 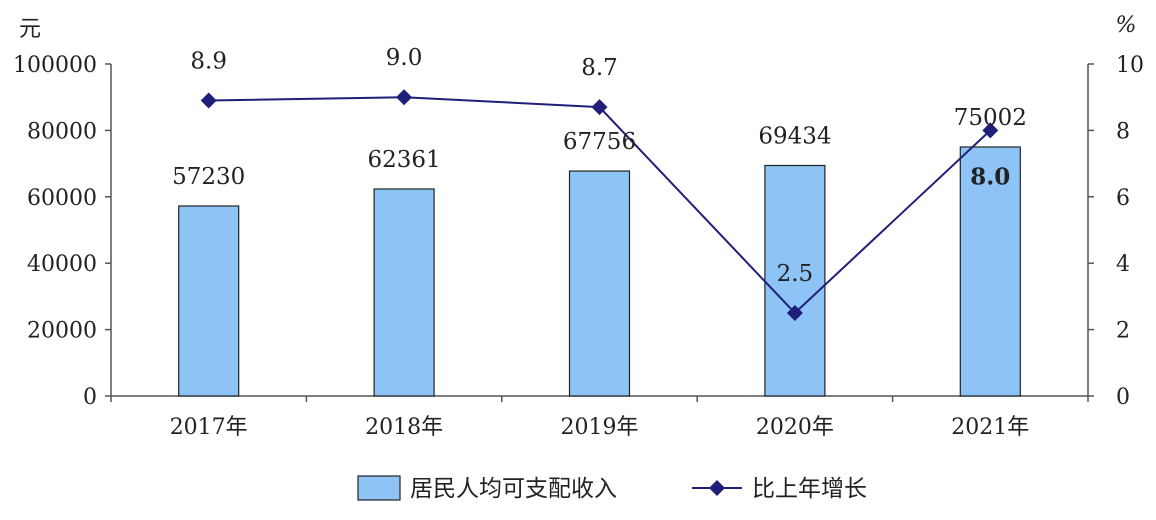 I want to click on growth-value-label: 8.9, so click(x=208, y=62).